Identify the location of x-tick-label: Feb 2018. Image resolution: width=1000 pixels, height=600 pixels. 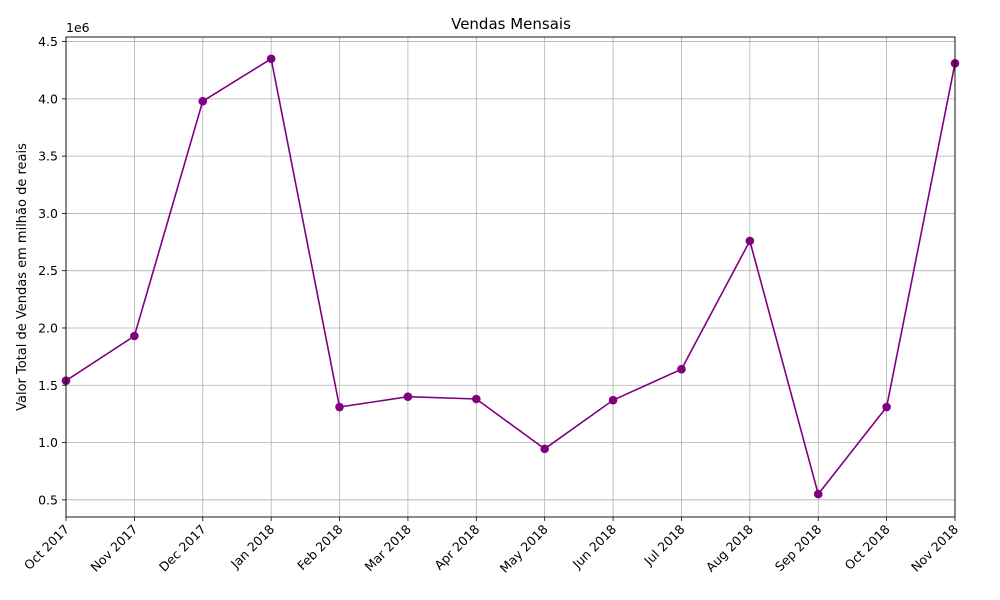
(320, 547).